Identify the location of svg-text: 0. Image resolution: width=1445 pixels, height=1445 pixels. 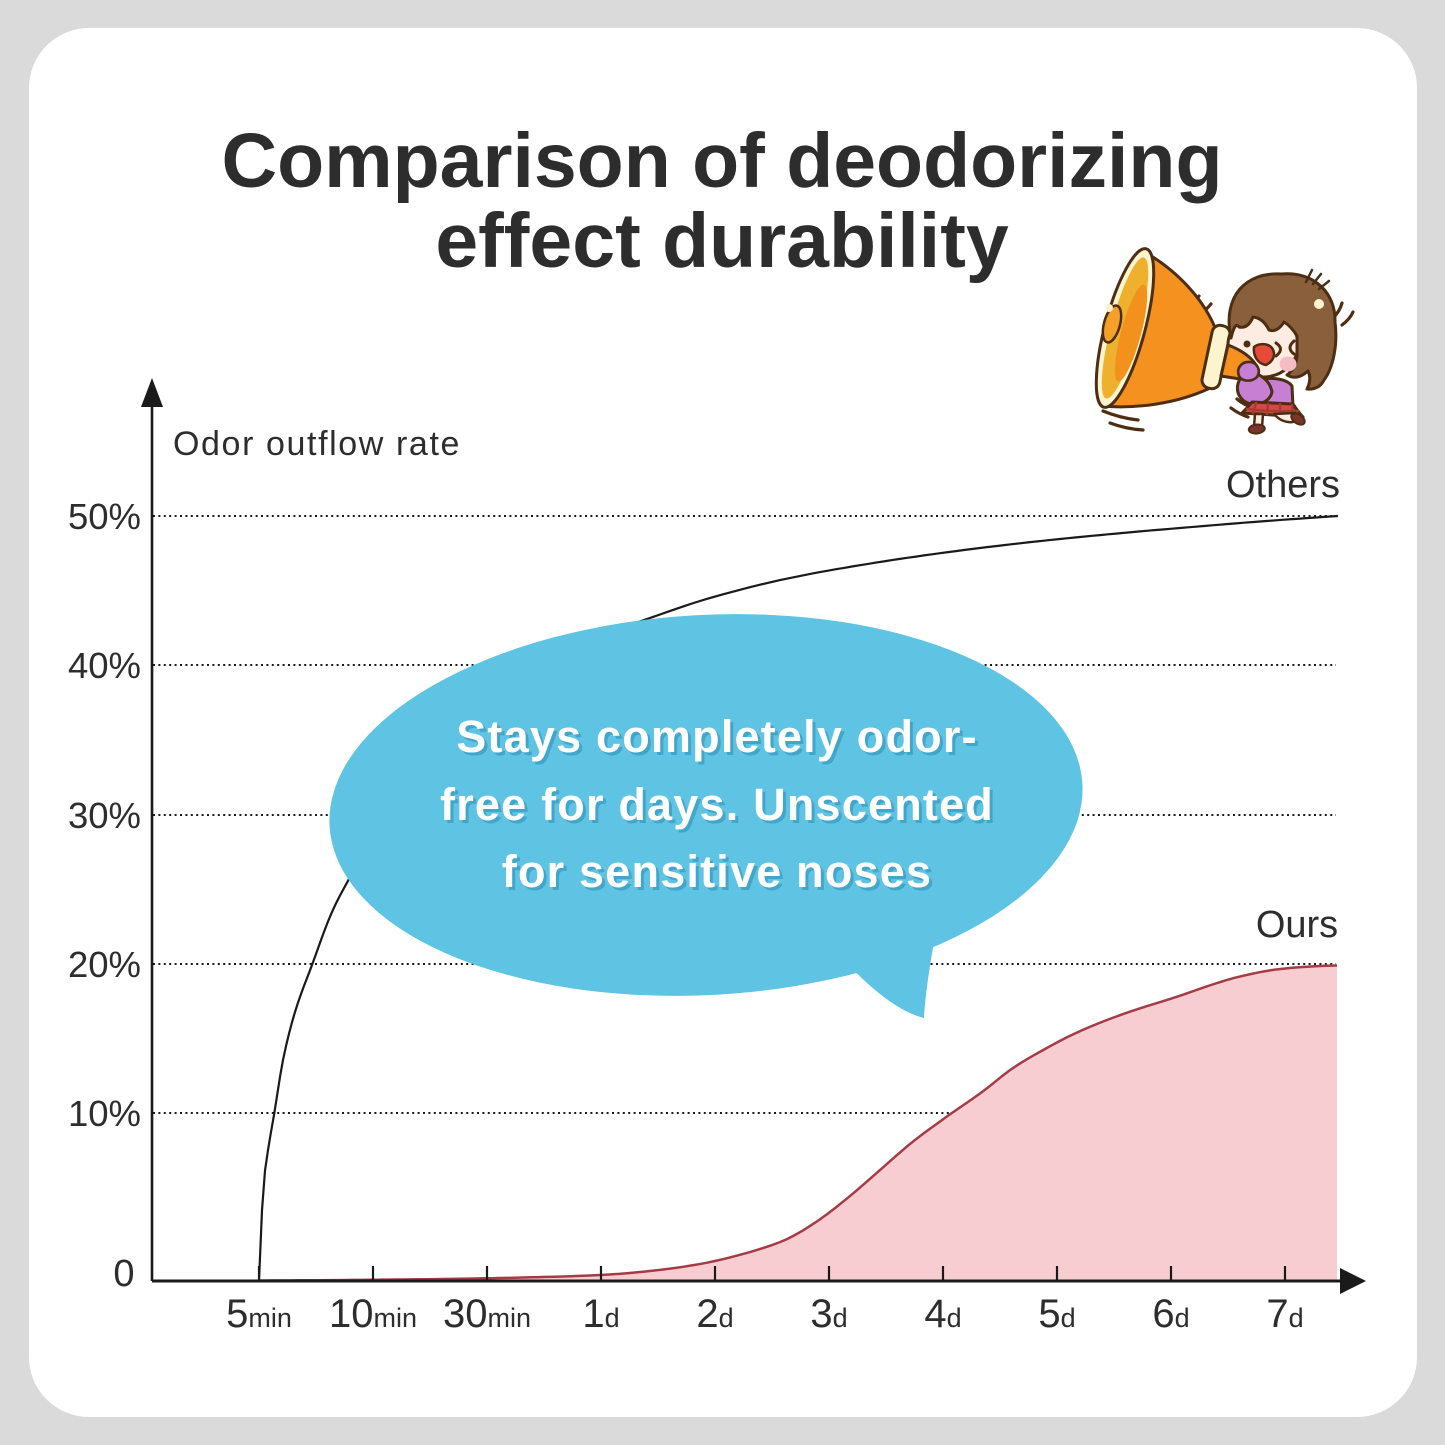
(123, 1274).